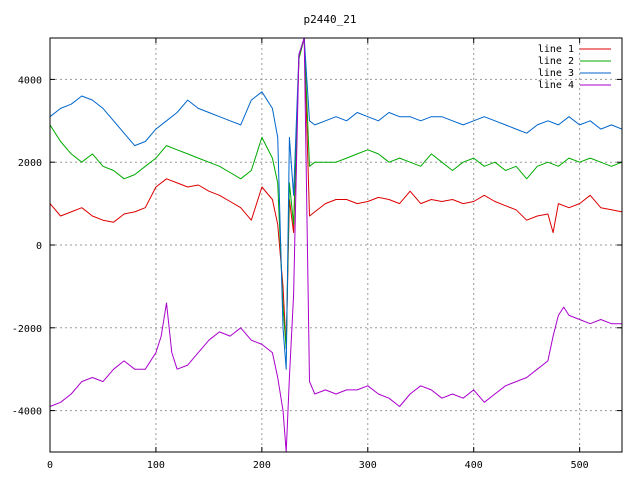 Image resolution: width=640 pixels, height=480 pixels. What do you see at coordinates (156, 465) in the screenshot?
I see `x-tick-label: 100` at bounding box center [156, 465].